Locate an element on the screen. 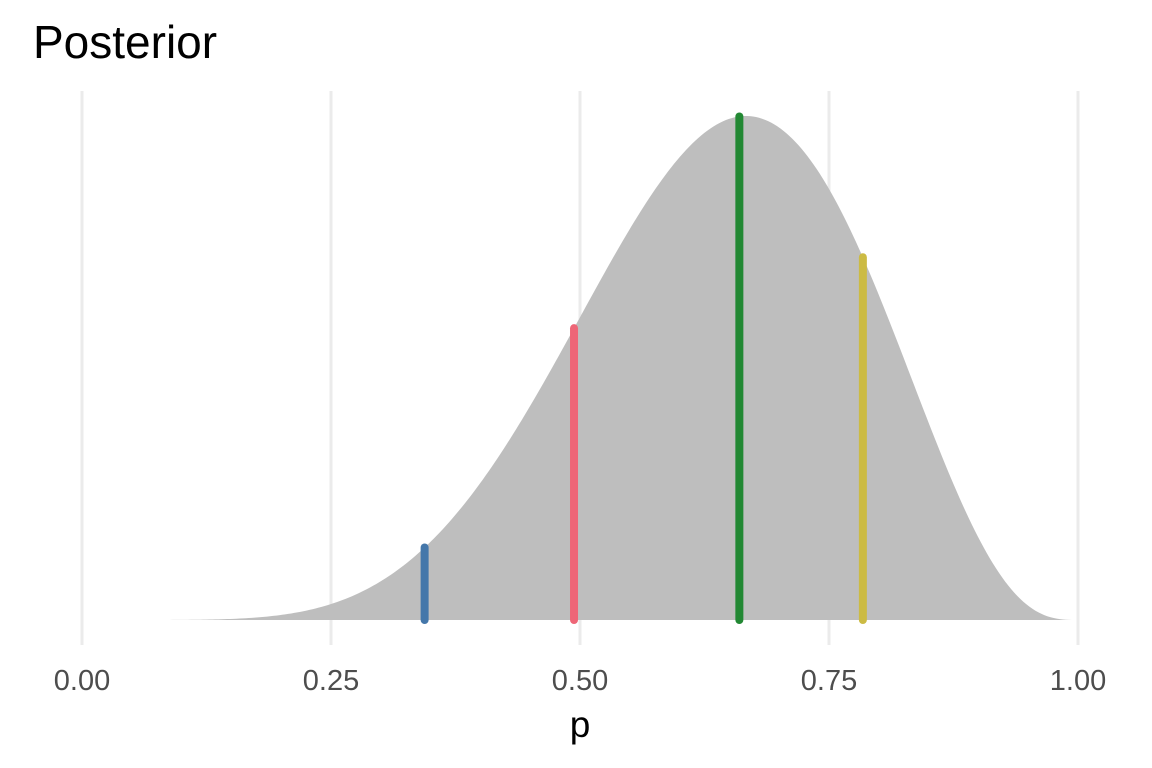 This screenshot has height=768, width=1152. x-axis-ticks: 0.00 0.25 0.50 0.75 1.00 is located at coordinates (580, 681).